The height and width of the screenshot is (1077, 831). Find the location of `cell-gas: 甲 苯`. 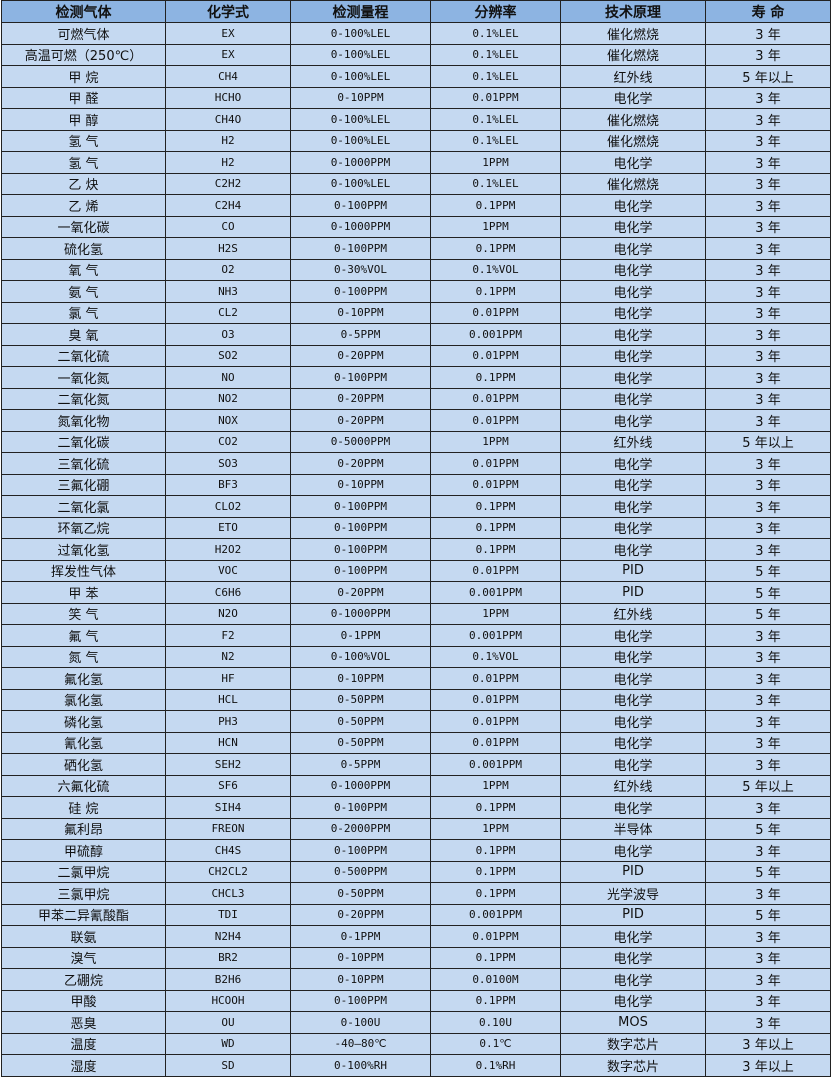

cell-gas: 甲 苯 is located at coordinates (83, 592).